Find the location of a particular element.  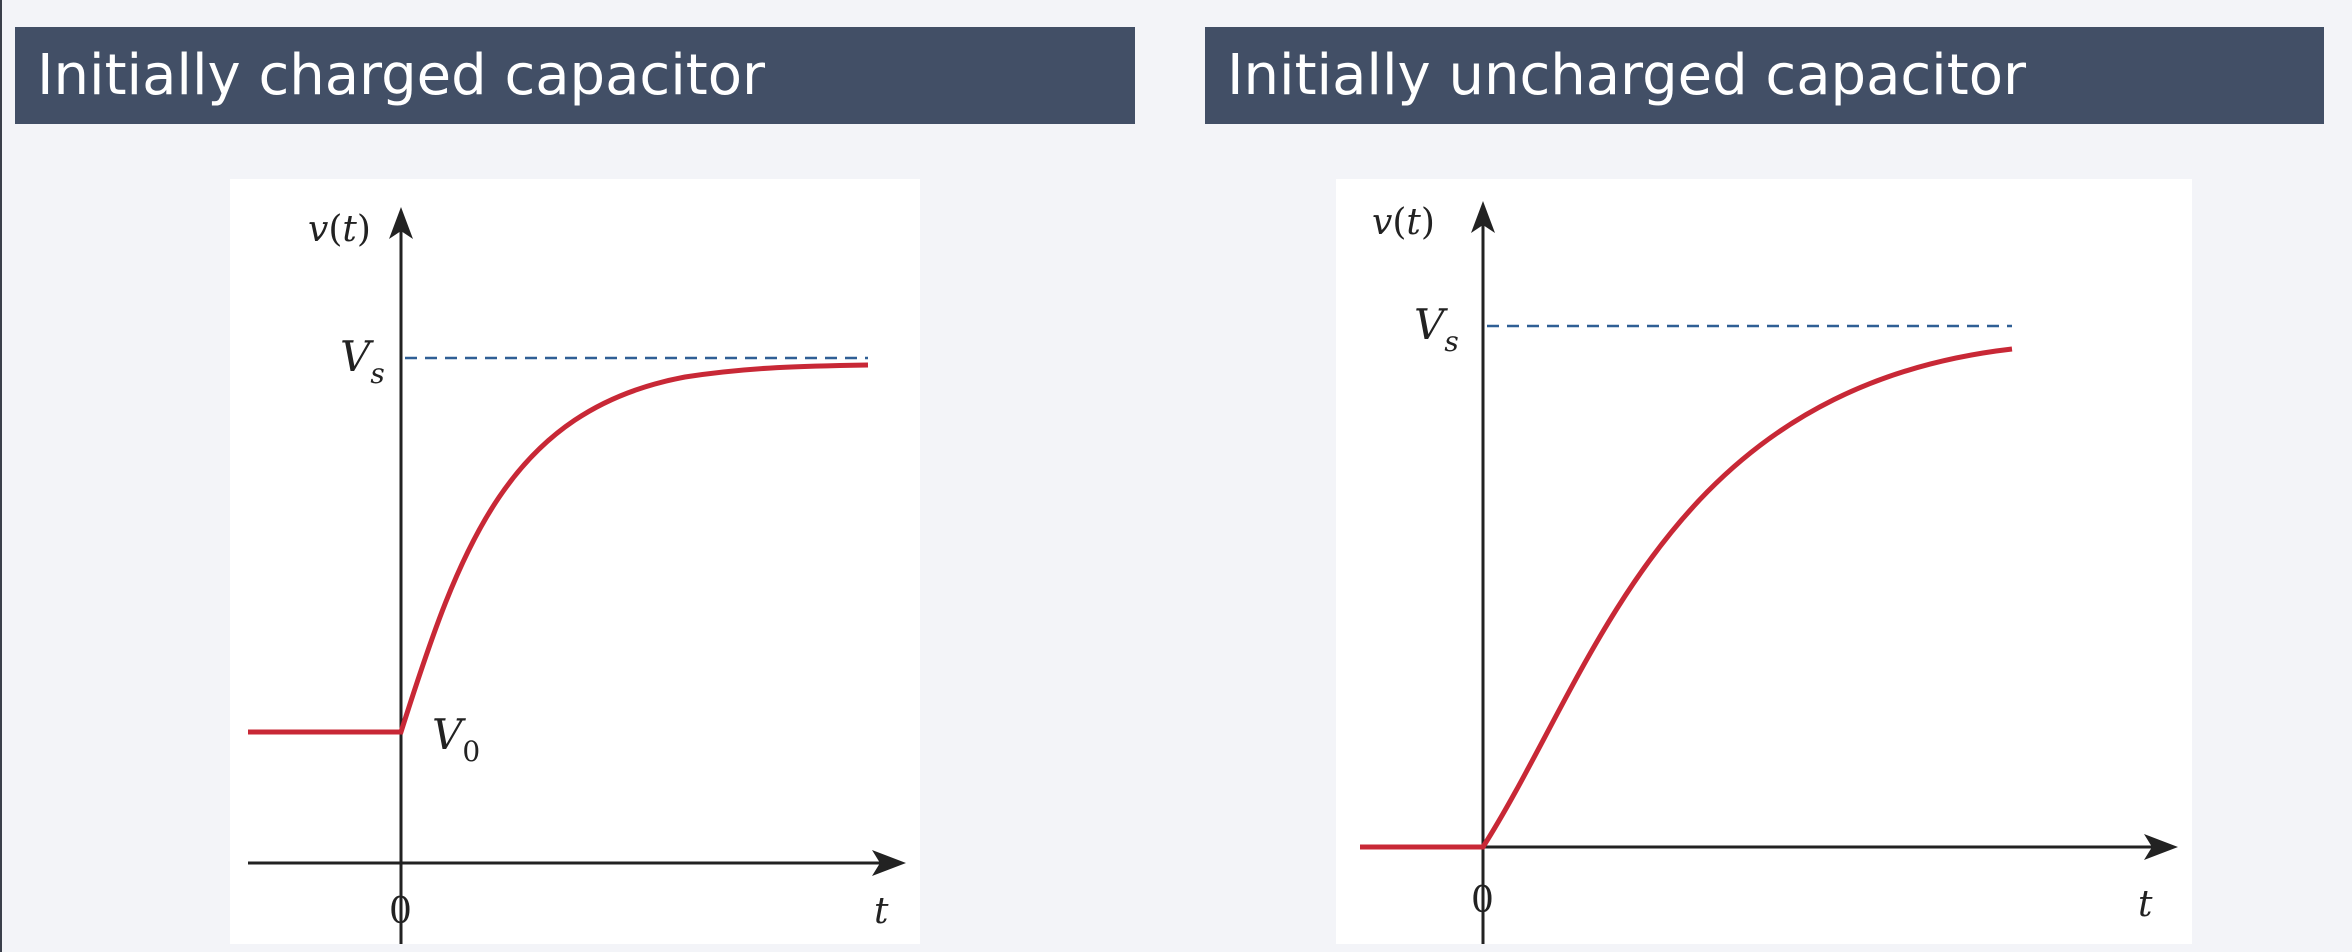

panel-header-charged: Initially charged capacitor is located at coordinates (575, 75).